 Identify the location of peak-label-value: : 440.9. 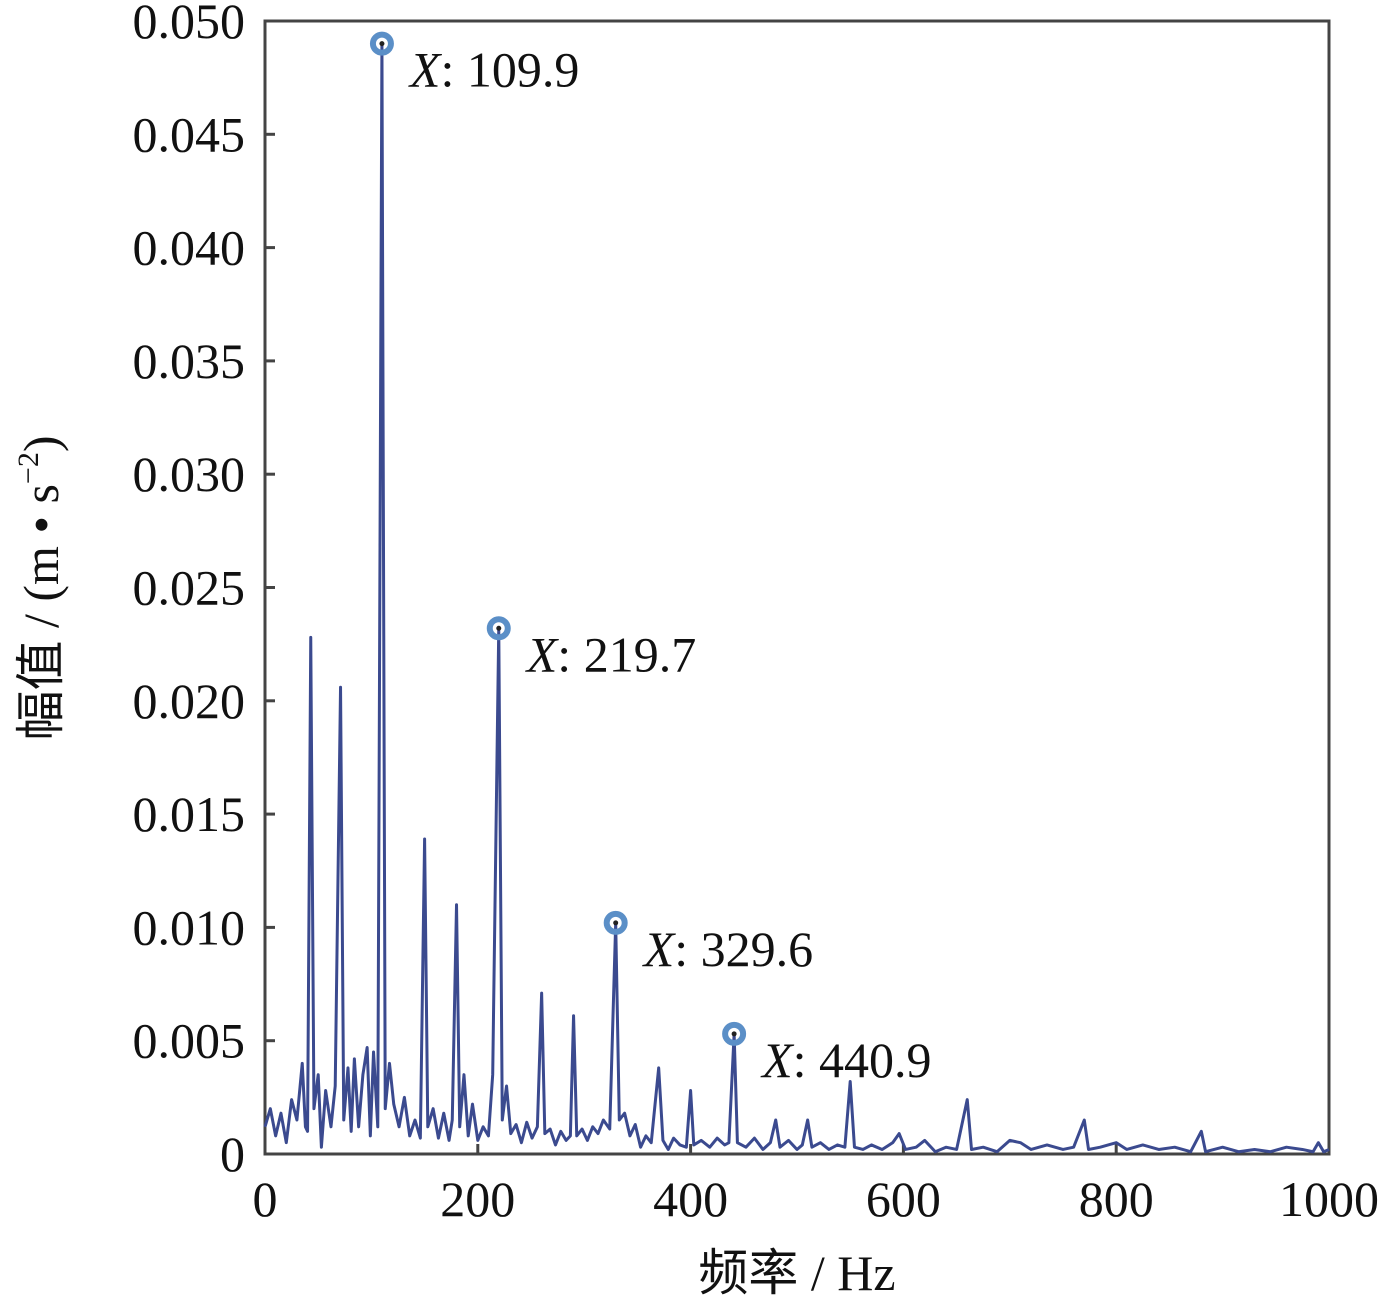
(862, 1060).